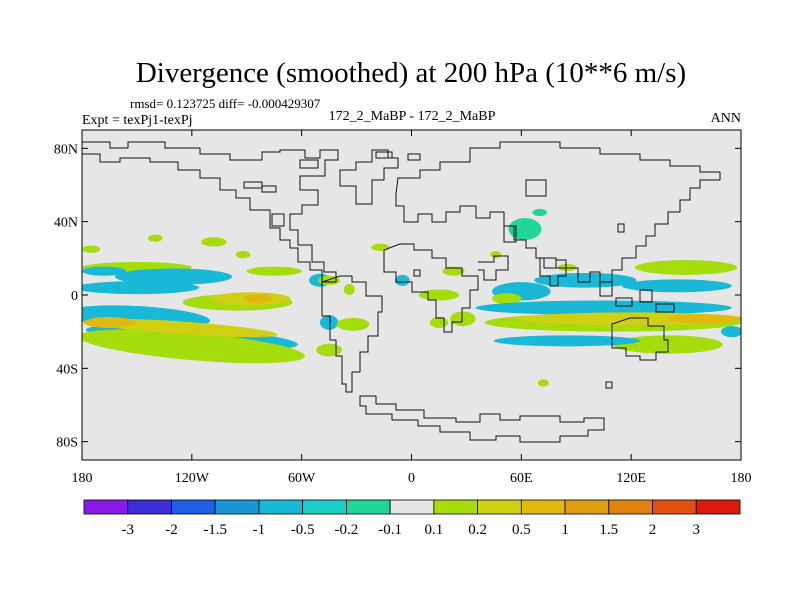 The image size is (800, 600). Describe the element at coordinates (225, 103) in the screenshot. I see `stats-line: rmsd= 0.123725 diff= -0.000429307` at that location.